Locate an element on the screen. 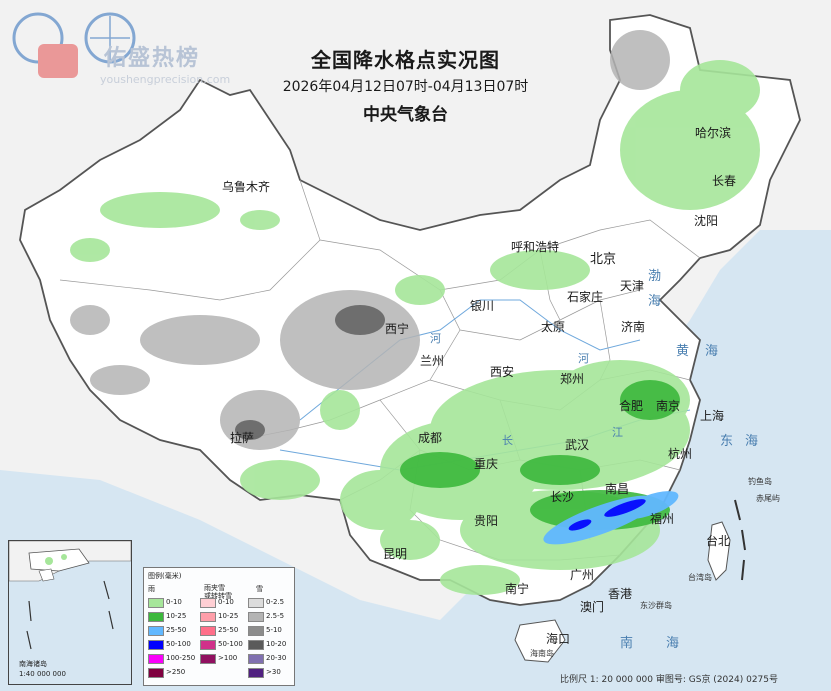  label-hainan: 海南岛 is located at coordinates (542, 653).